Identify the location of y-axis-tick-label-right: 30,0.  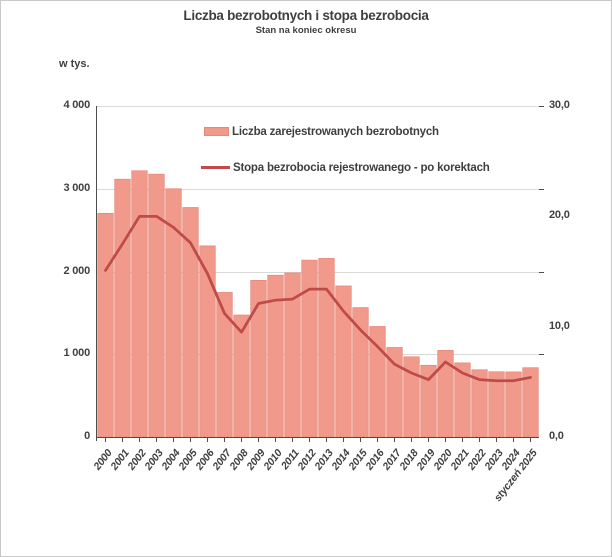
(559, 105).